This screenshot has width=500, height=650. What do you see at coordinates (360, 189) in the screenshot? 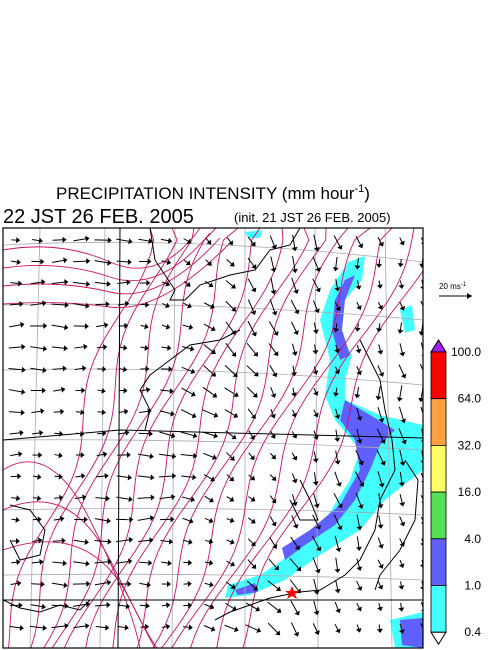
I see `title-superscript: -1` at bounding box center [360, 189].